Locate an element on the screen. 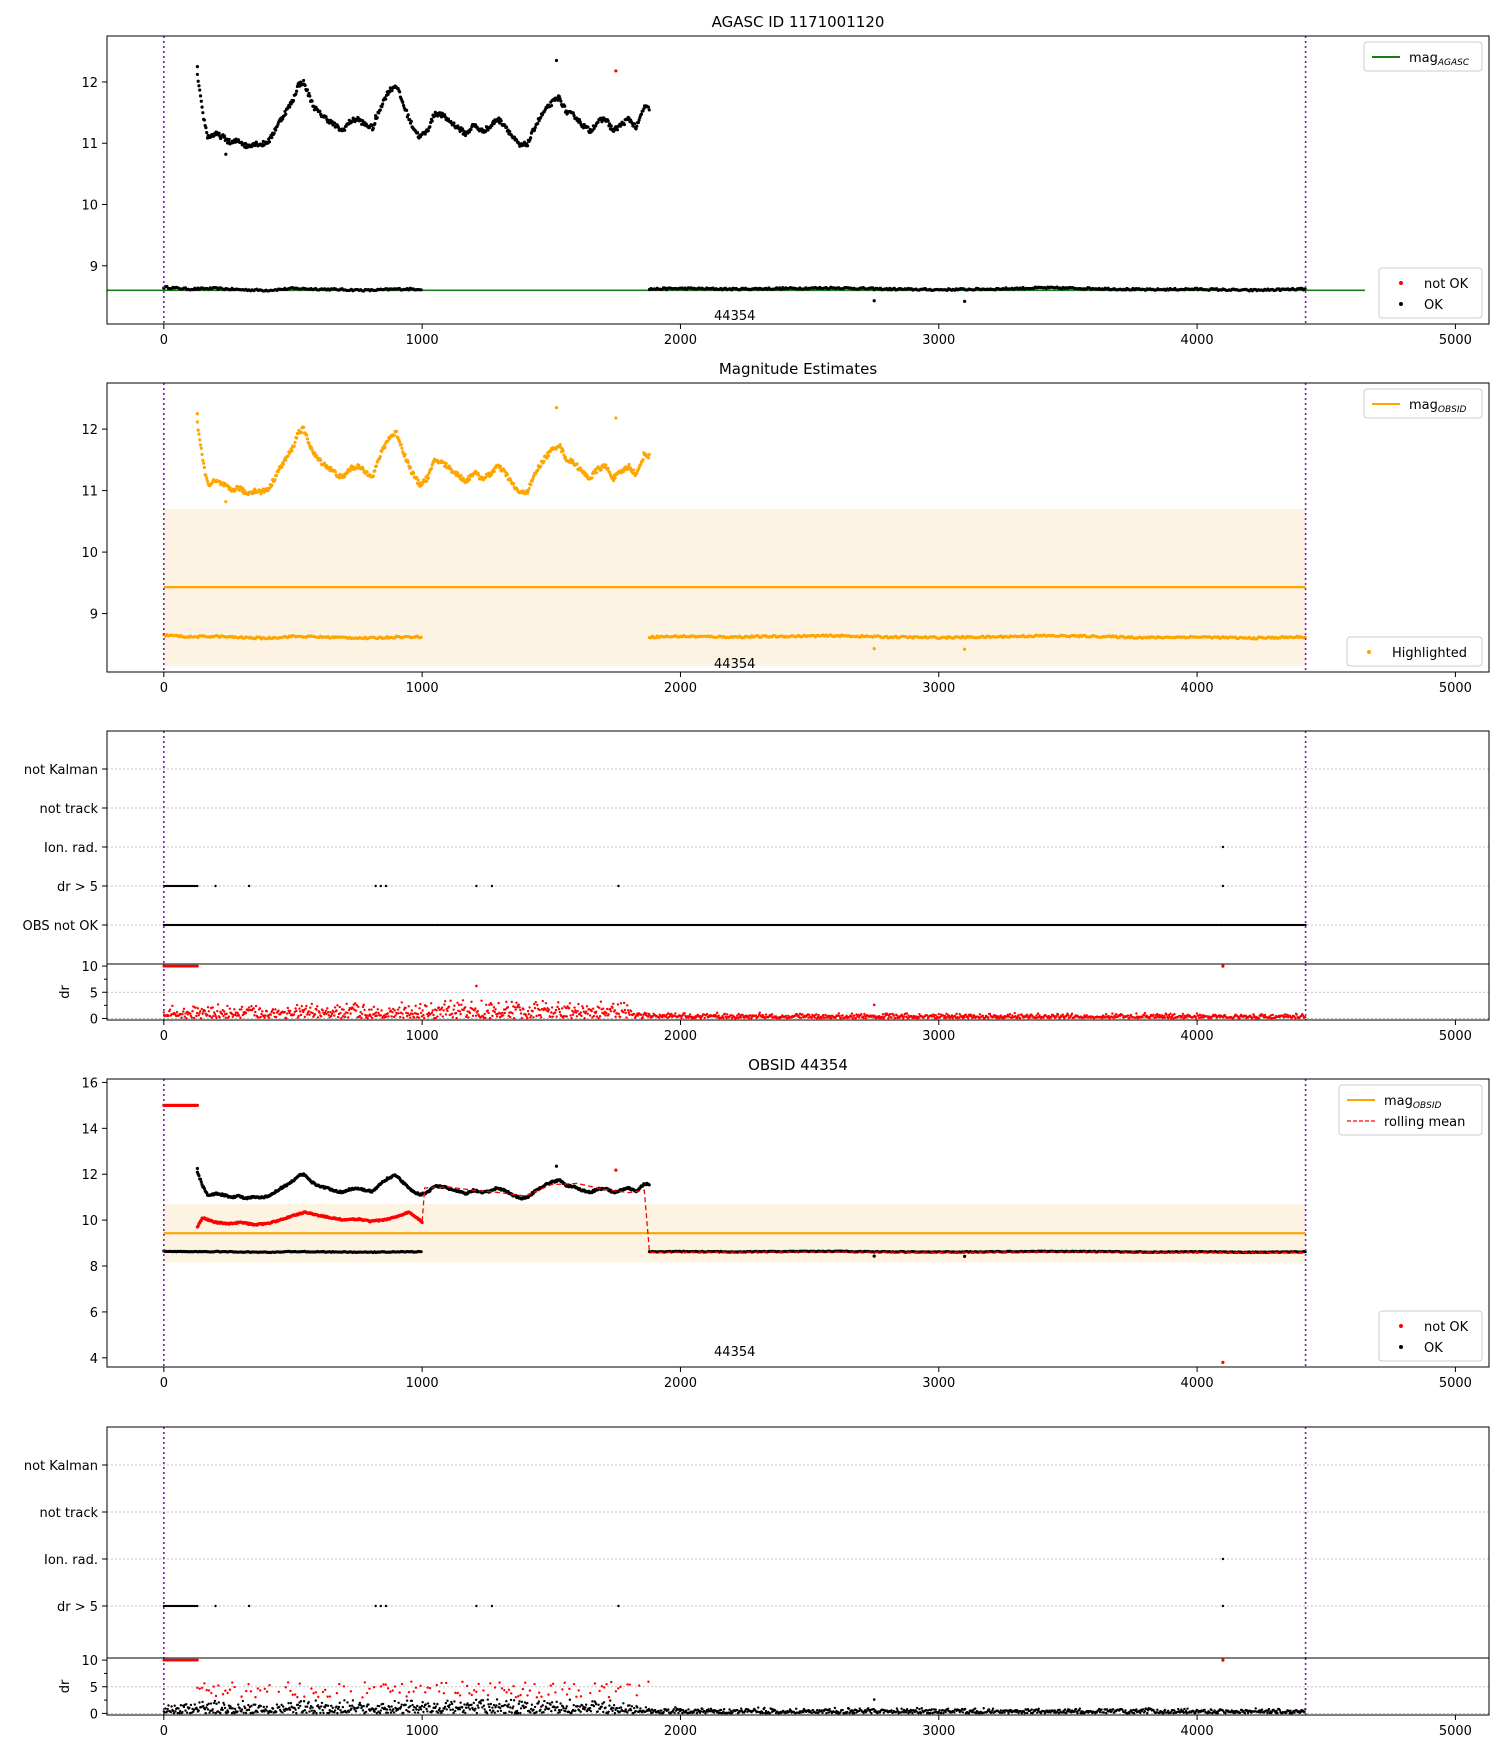  estimates-xtick-label-3: 3000 is located at coordinates (938, 688).